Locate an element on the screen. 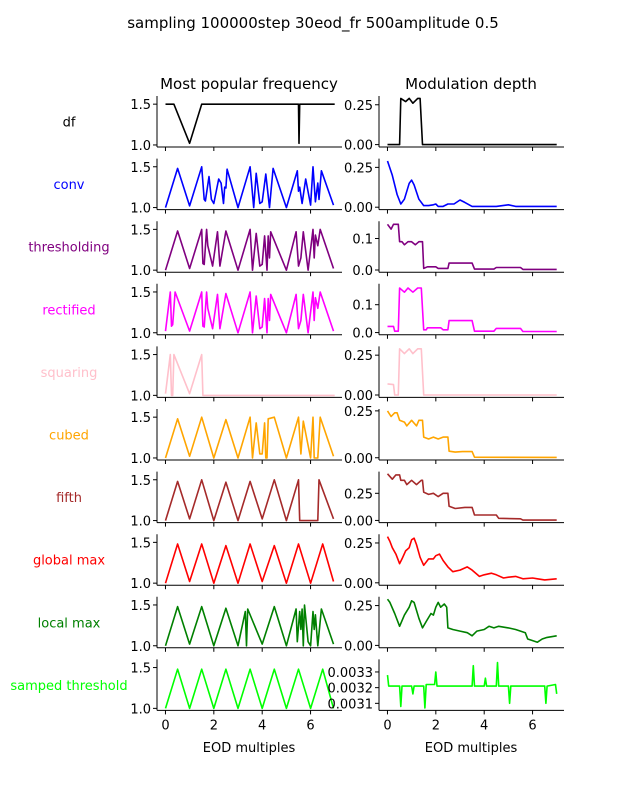 This screenshot has width=627, height=804. subplot-df-right: 0.00 0.25 is located at coordinates (454, 125).